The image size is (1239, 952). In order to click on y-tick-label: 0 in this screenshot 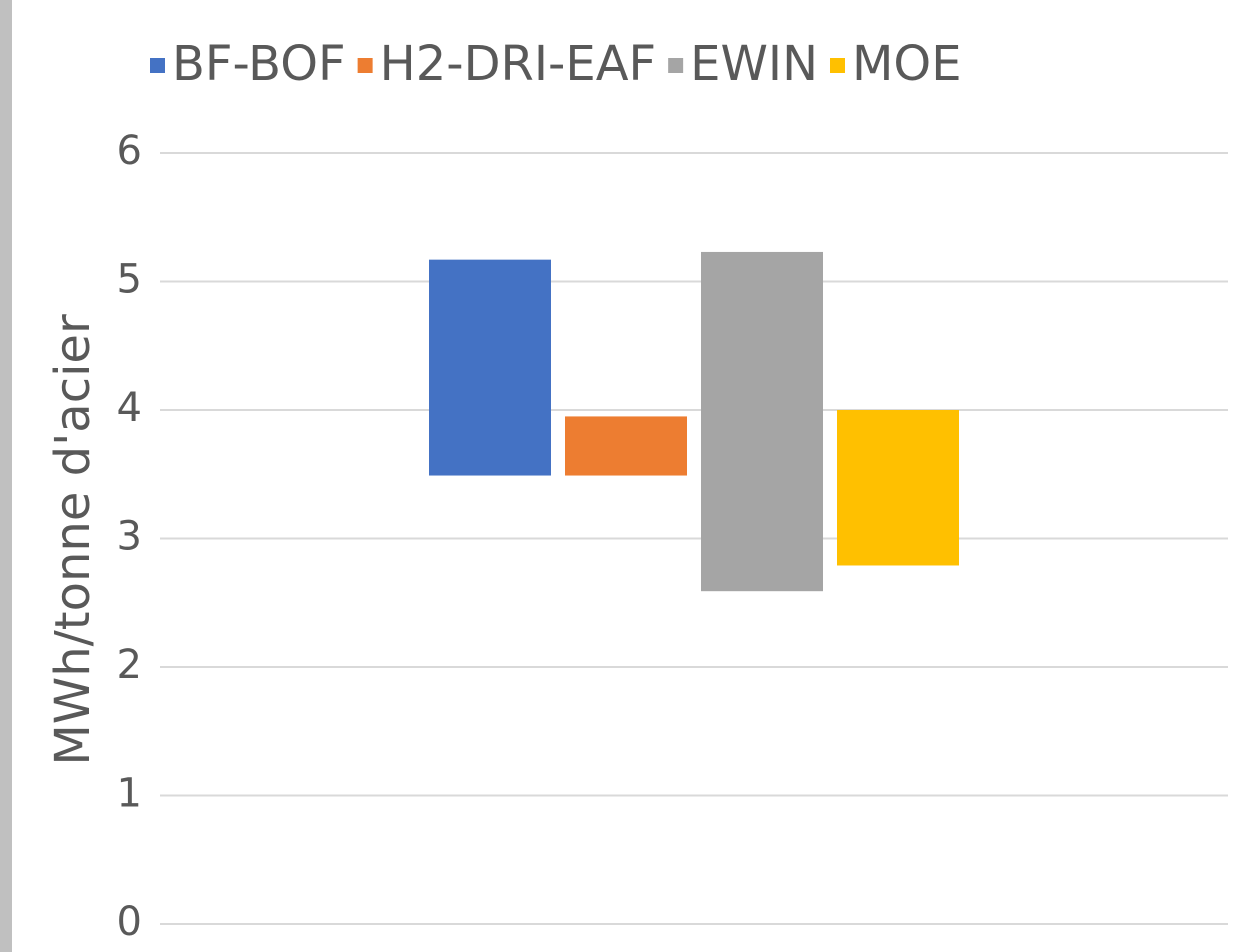, I will do `click(129, 922)`.